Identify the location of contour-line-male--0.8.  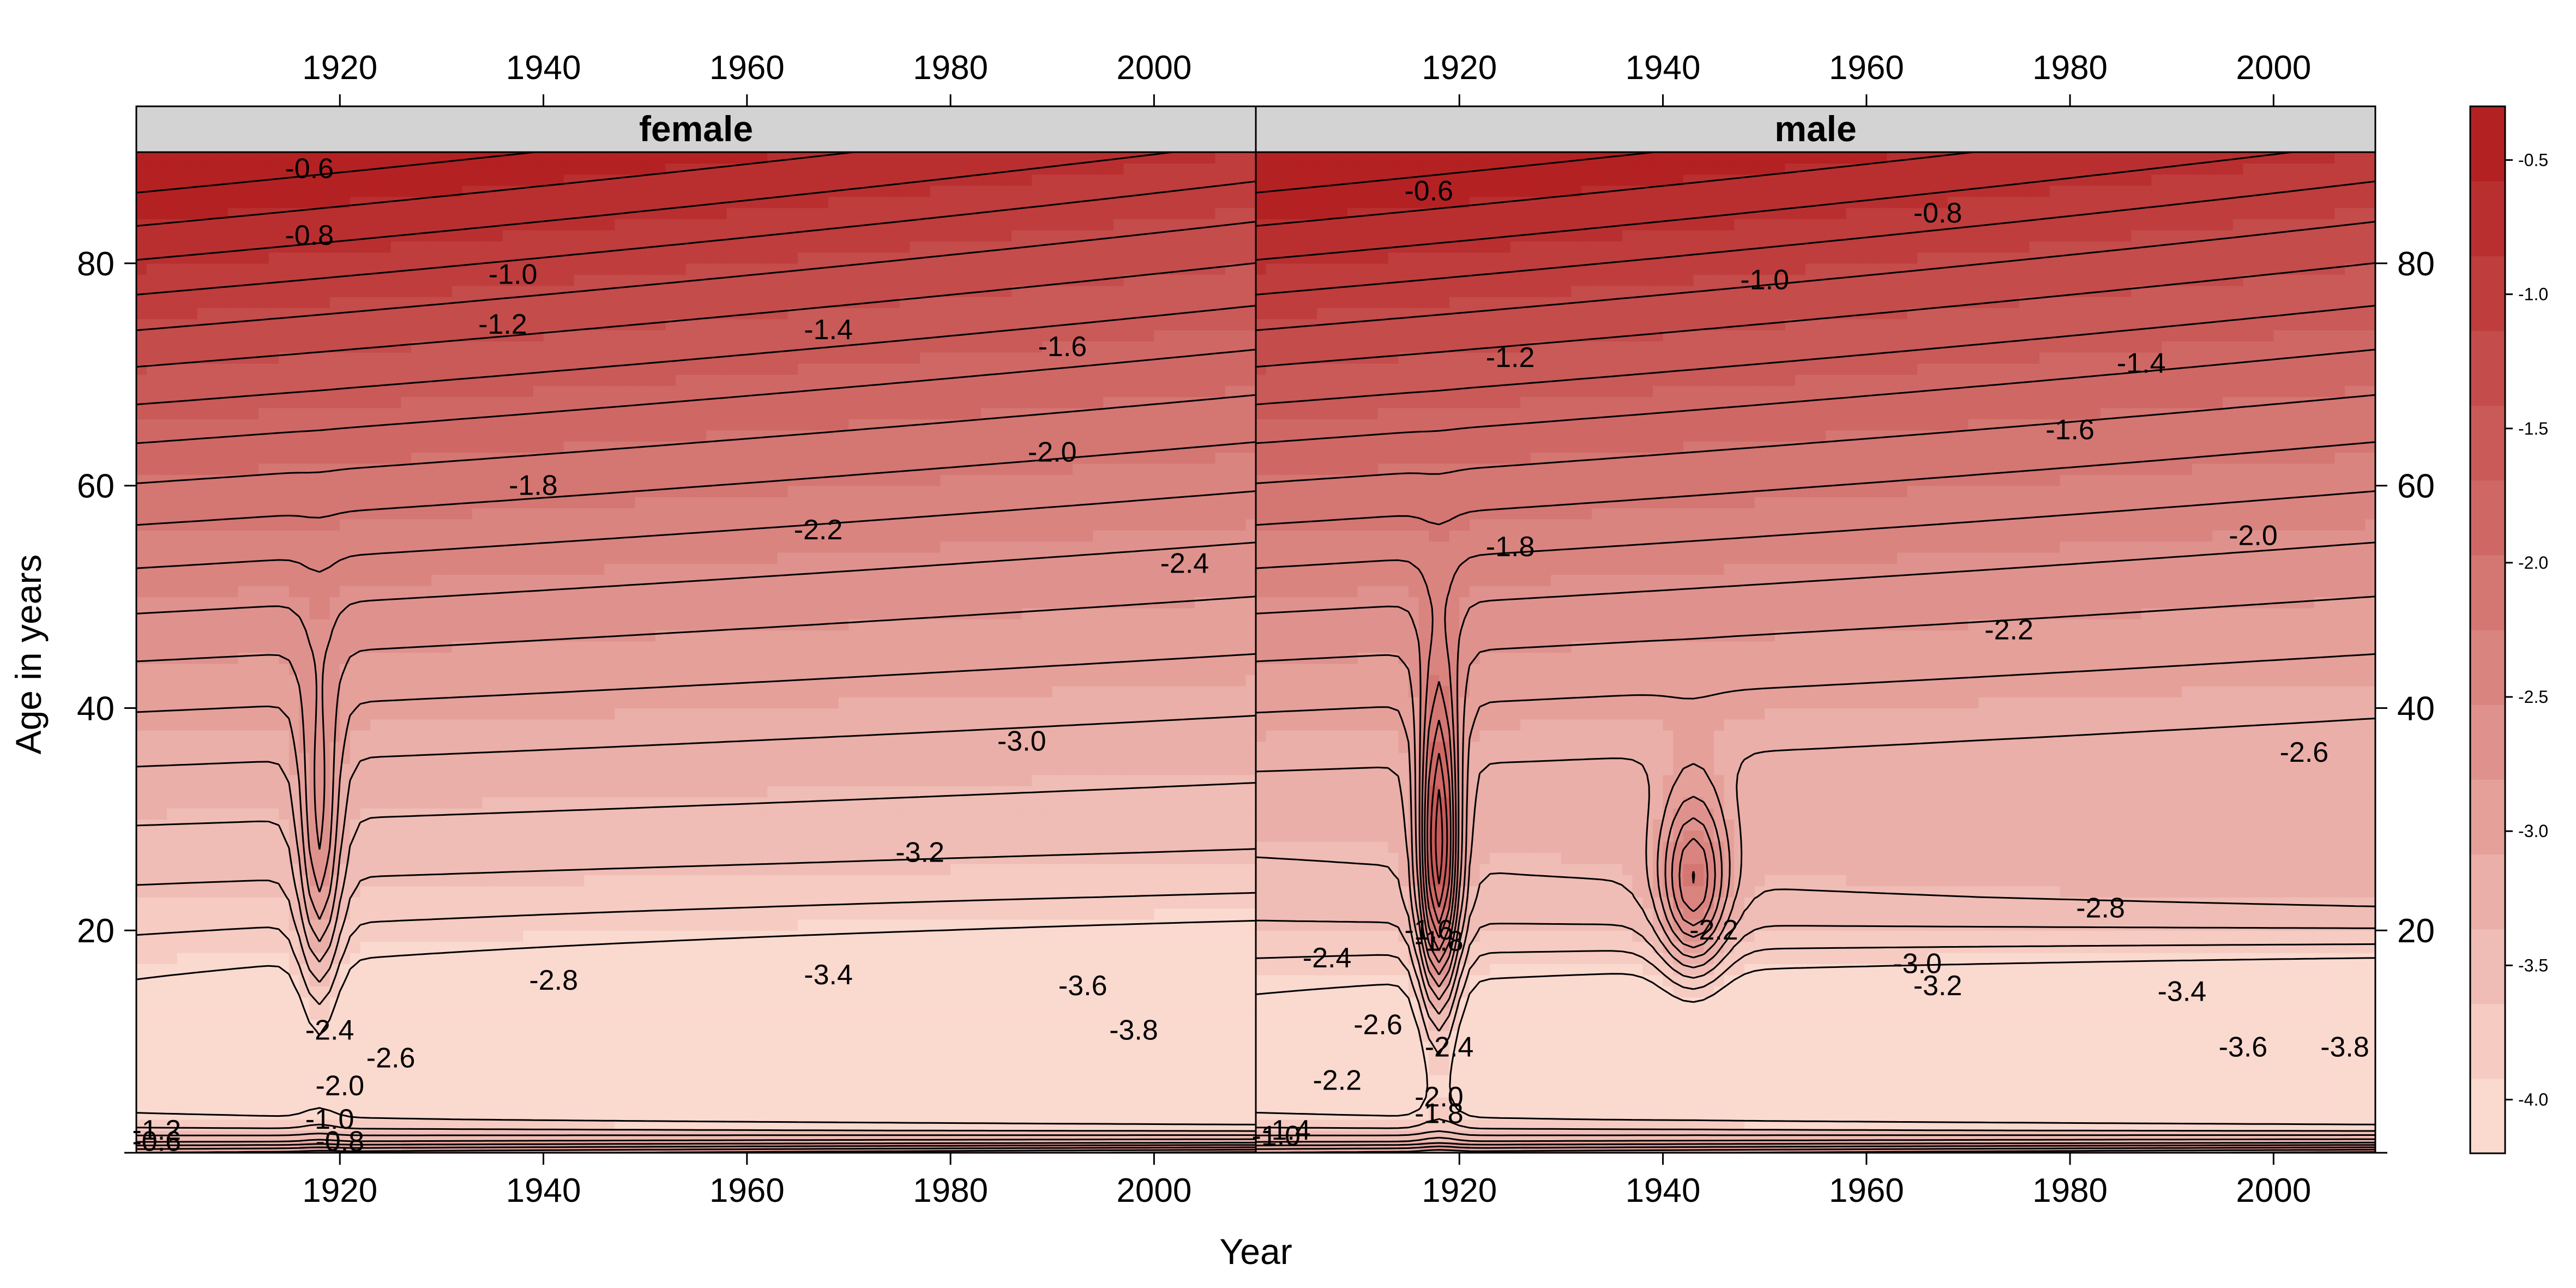
(1774, 206).